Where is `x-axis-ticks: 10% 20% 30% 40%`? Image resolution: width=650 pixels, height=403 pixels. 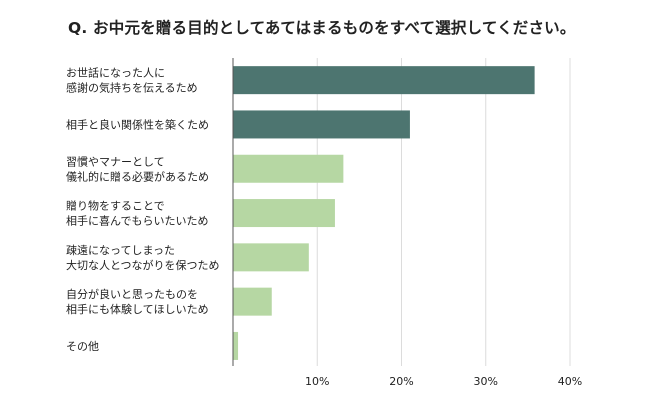 x-axis-ticks: 10% 20% 30% 40% is located at coordinates (443, 381).